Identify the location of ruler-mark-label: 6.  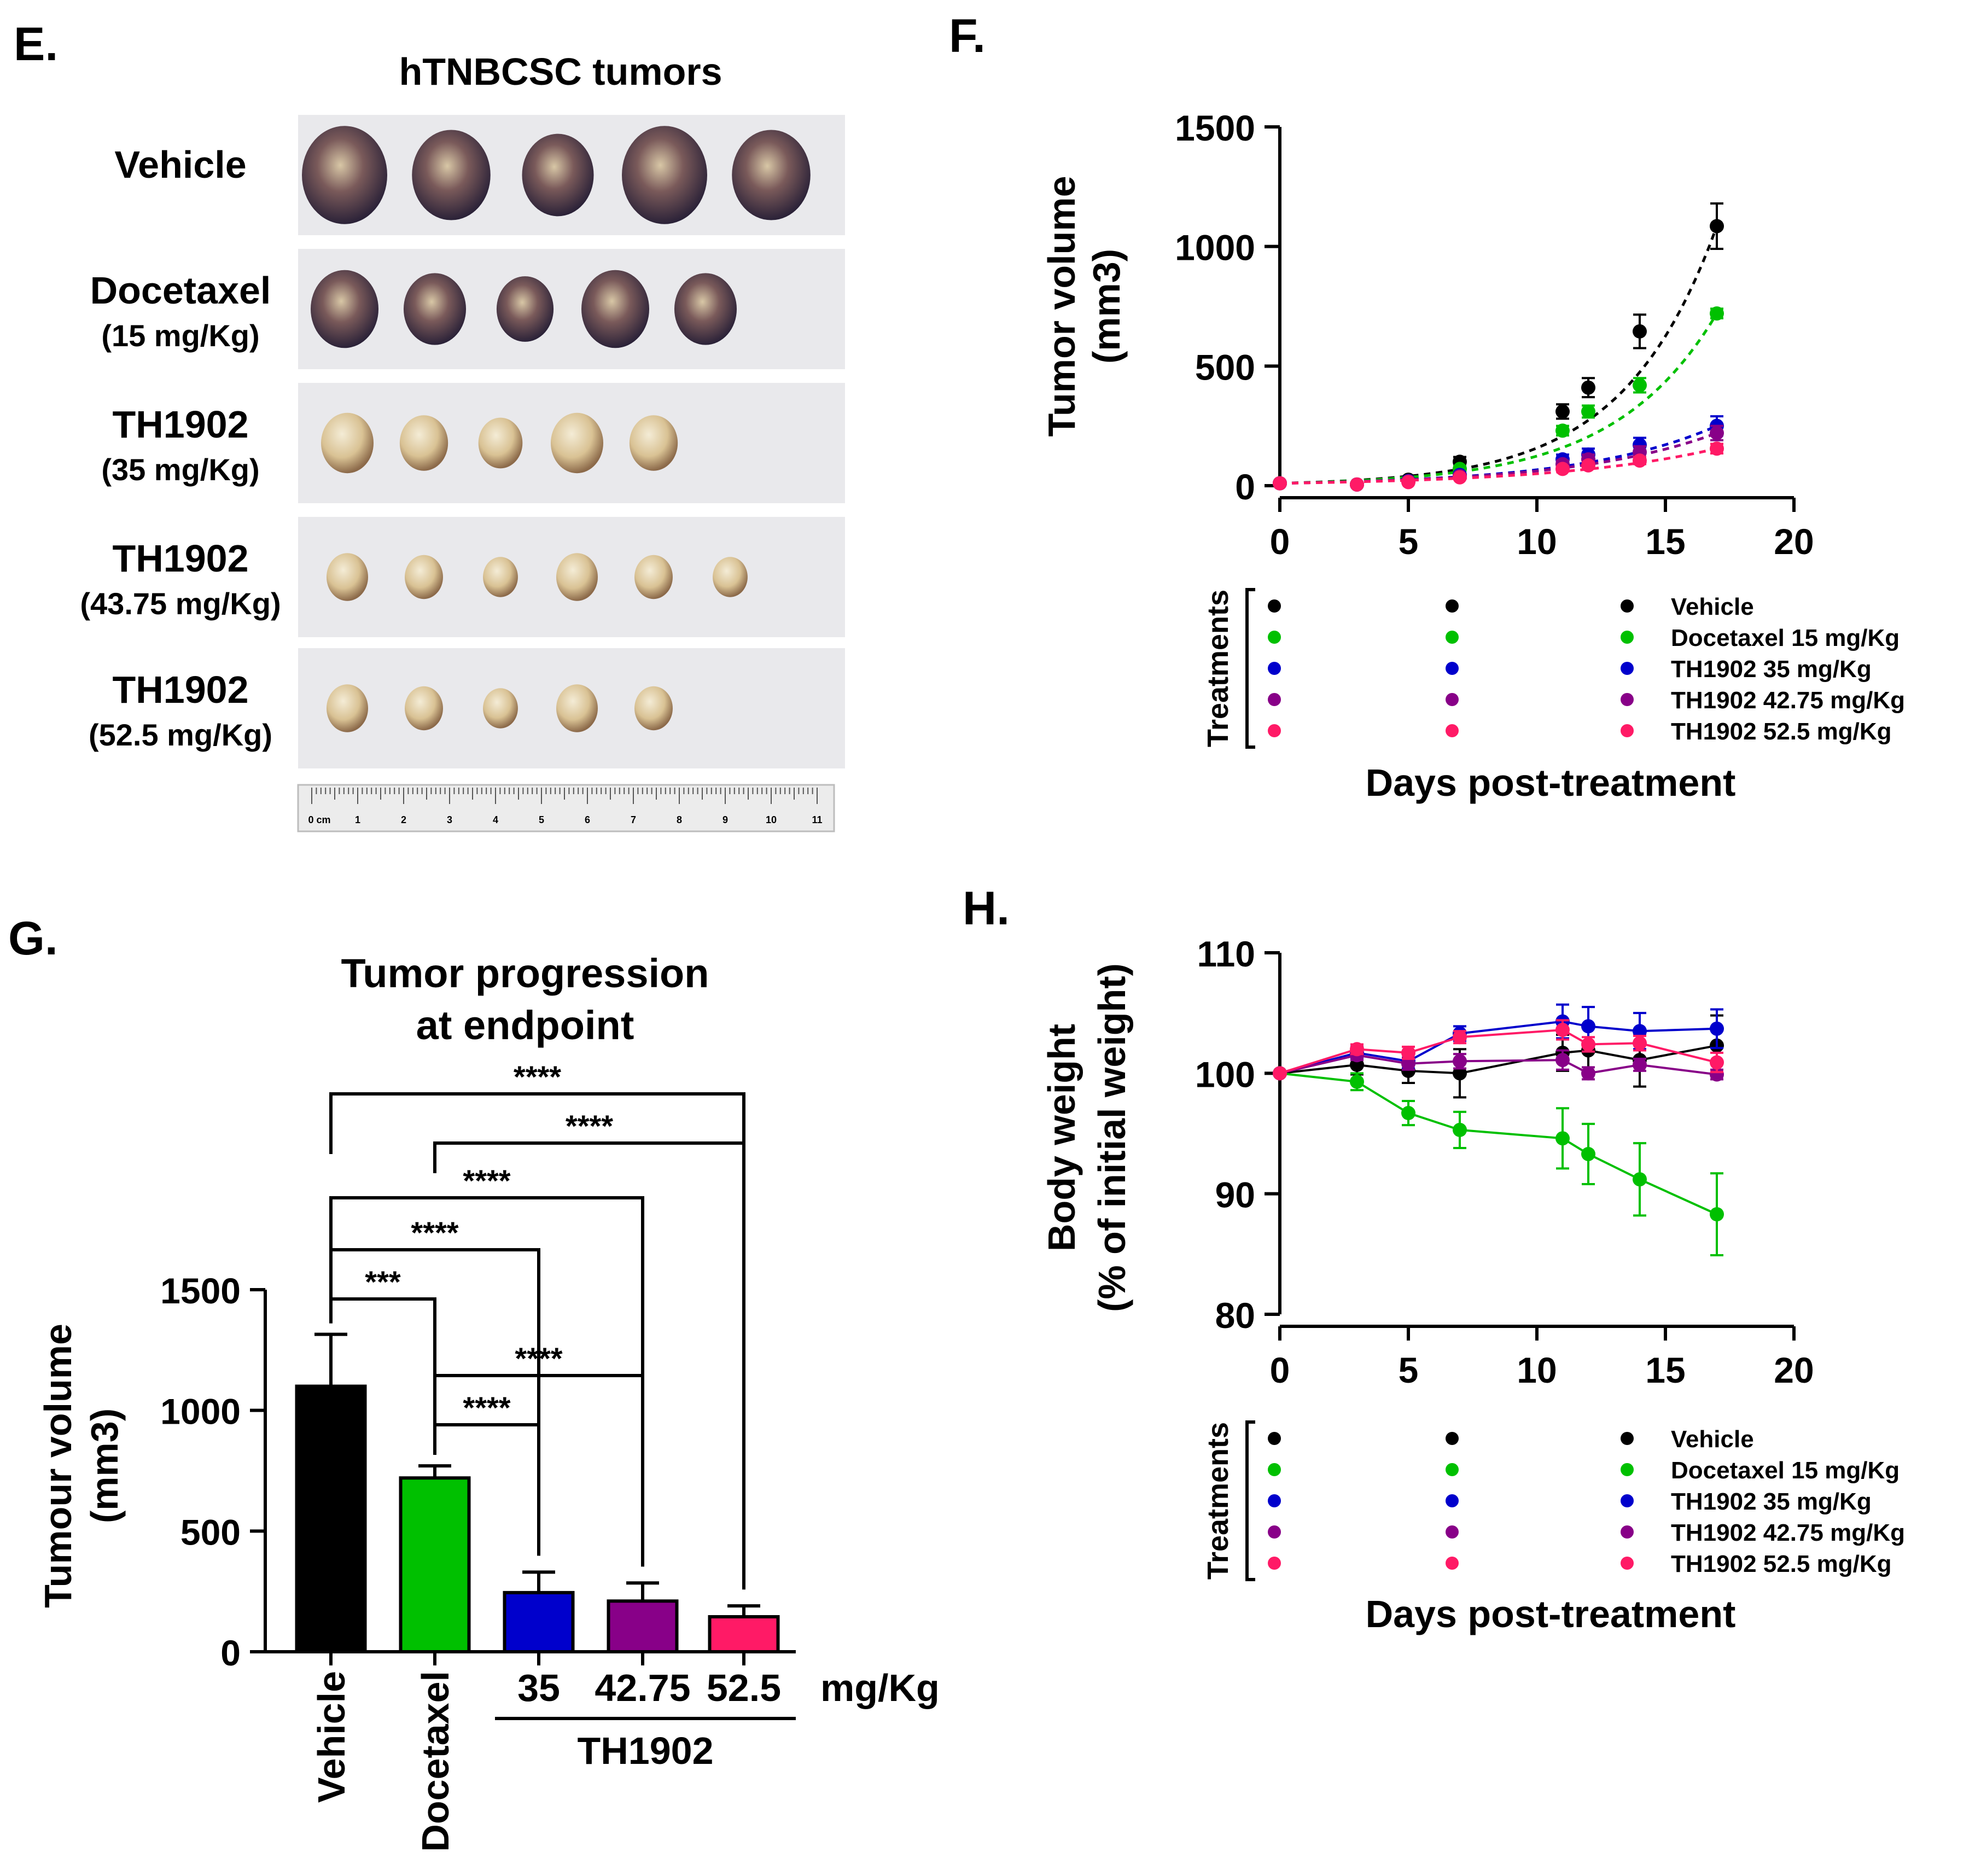
(587, 819).